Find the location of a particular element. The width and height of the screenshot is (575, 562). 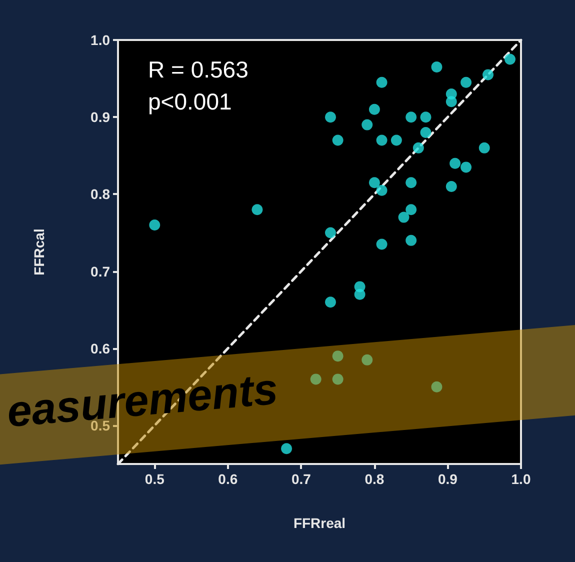

x-axis-title: FFRreal is located at coordinates (319, 523).